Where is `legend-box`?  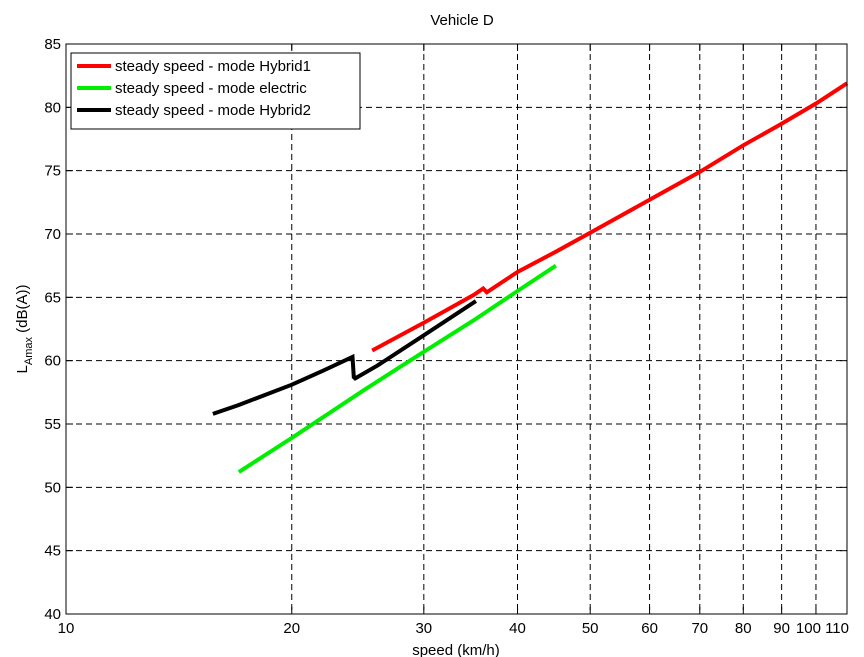
legend-box is located at coordinates (215, 91).